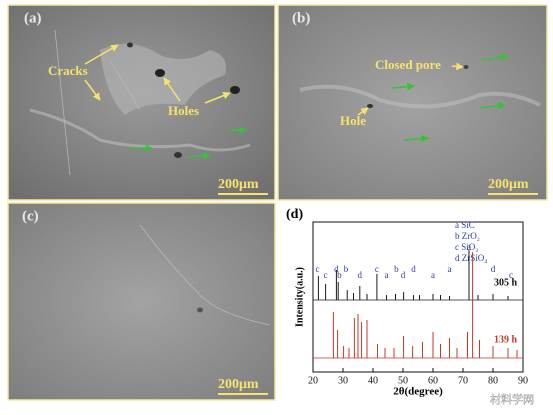 The height and width of the screenshot is (415, 553). Describe the element at coordinates (403, 380) in the screenshot. I see `x-tick-label: 50` at that location.